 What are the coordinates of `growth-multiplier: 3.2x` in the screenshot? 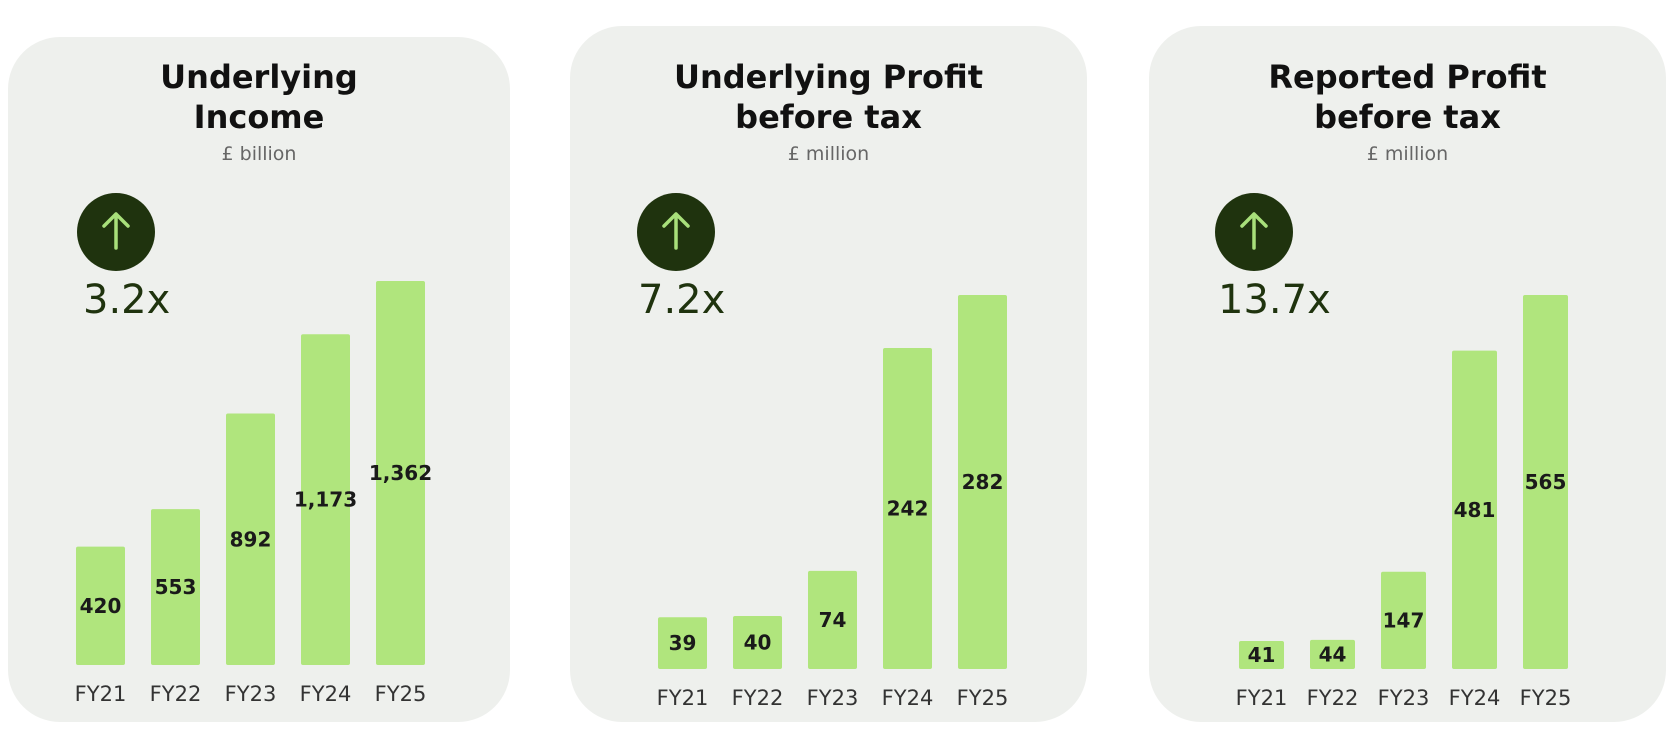 It's located at (127, 300).